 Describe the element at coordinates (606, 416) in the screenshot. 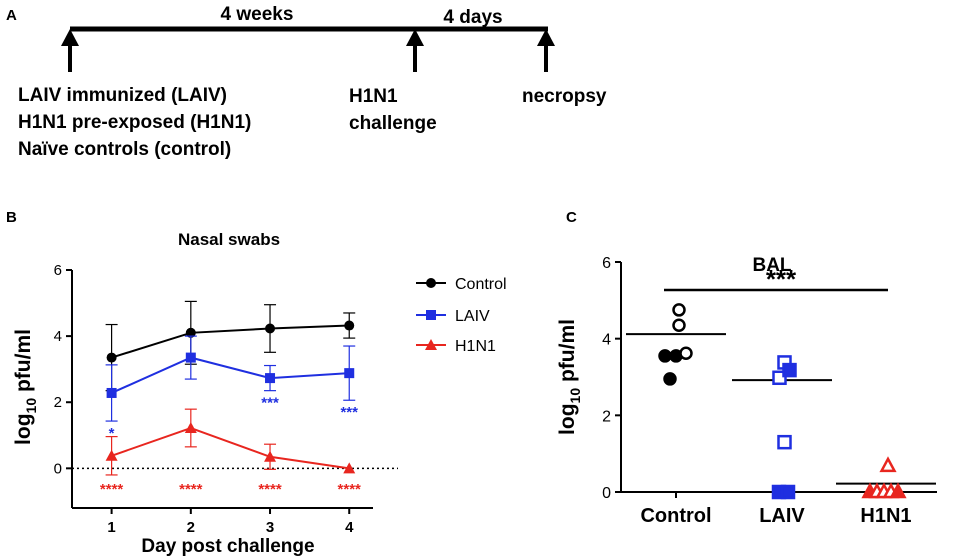

I see `chart-c-y-tick-label: 2` at that location.